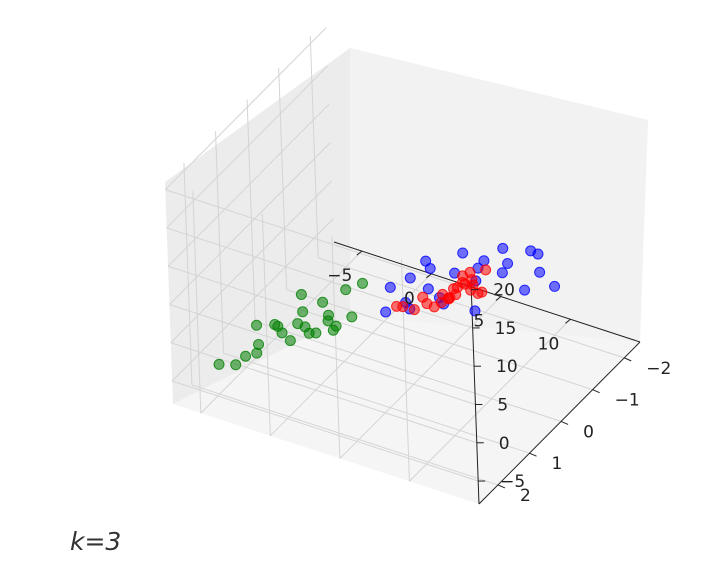 This screenshot has height=573, width=724. What do you see at coordinates (627, 401) in the screenshot?
I see `y-tick-label: −1` at bounding box center [627, 401].